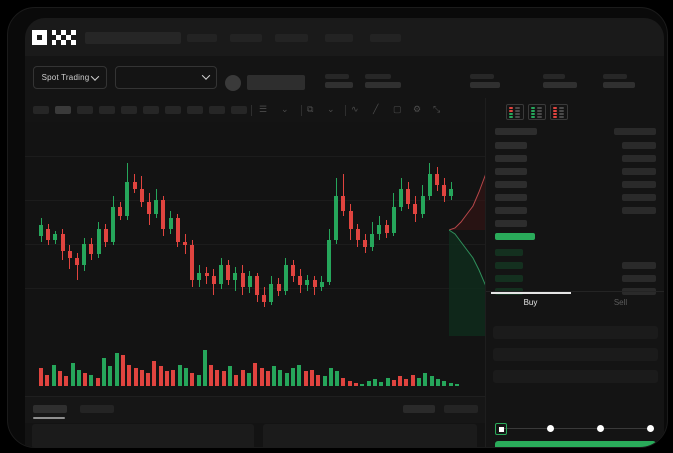  Describe the element at coordinates (77, 266) in the screenshot. I see `candle-wick` at that location.